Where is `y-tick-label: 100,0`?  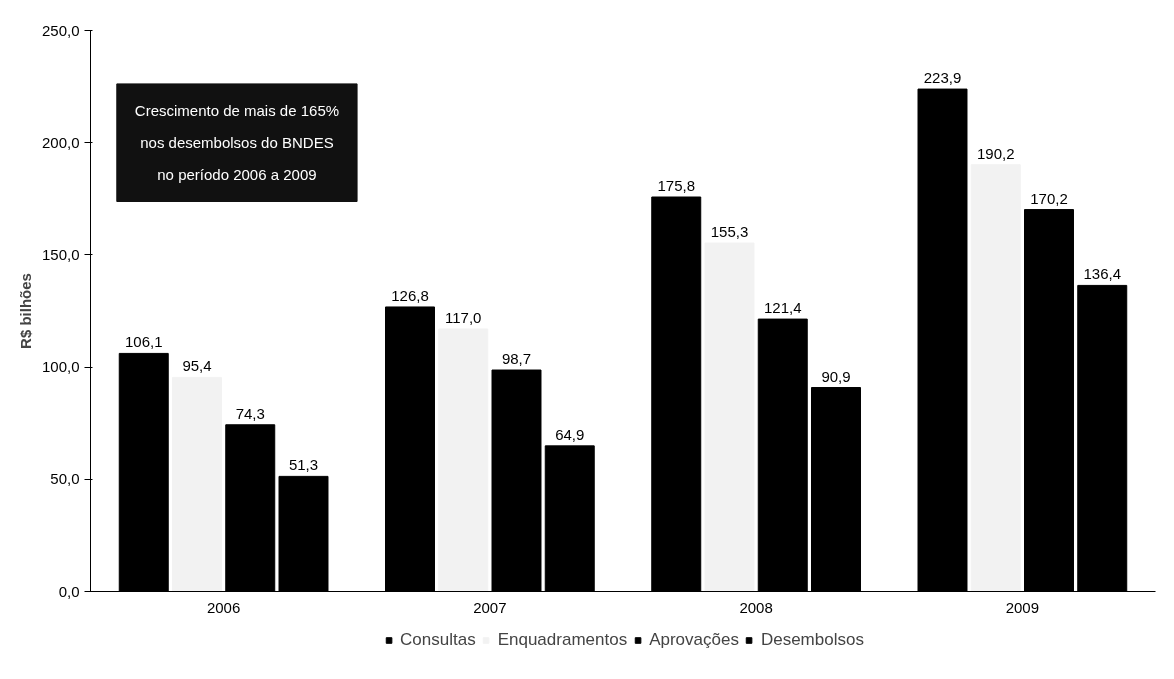
y-tick-label: 100,0 is located at coordinates (60, 367).